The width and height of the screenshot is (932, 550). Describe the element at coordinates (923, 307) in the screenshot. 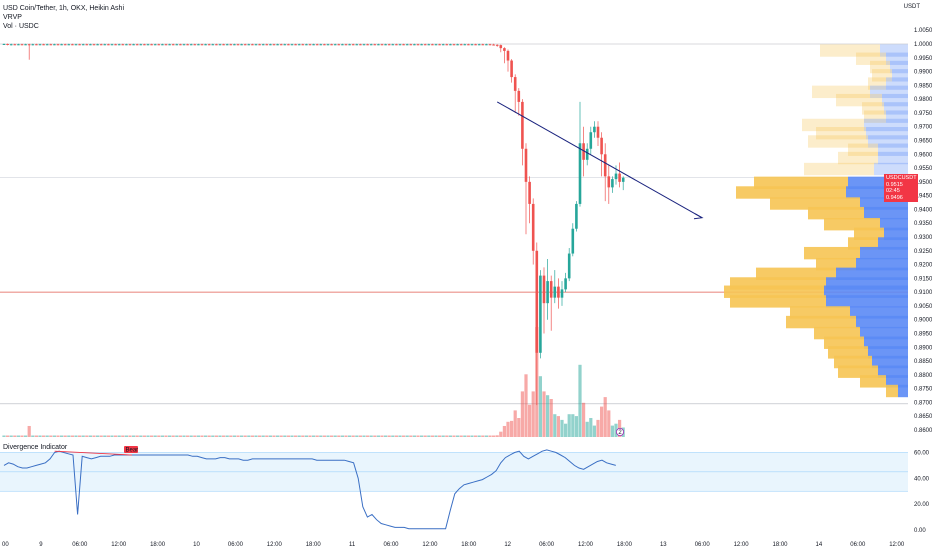

I see `price-axis-label: 0.9050` at that location.